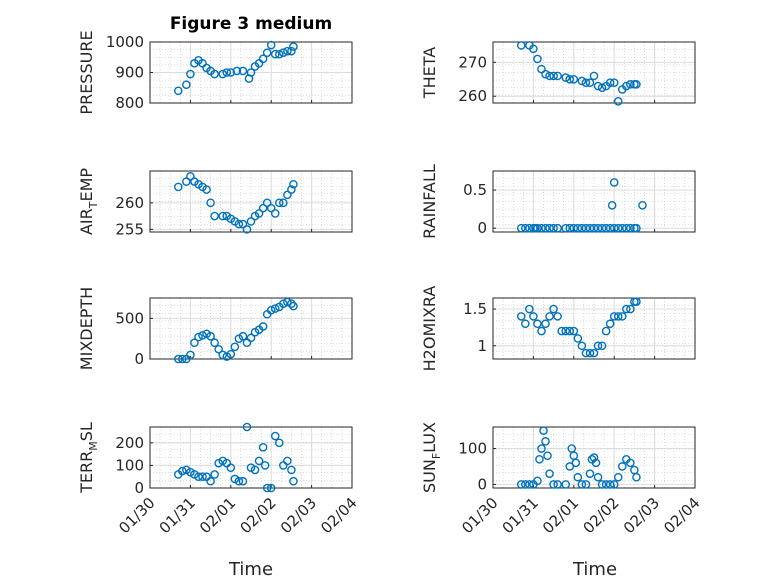 This screenshot has width=778, height=583. Describe the element at coordinates (86, 221) in the screenshot. I see `y-axis-label-main: AIR` at that location.